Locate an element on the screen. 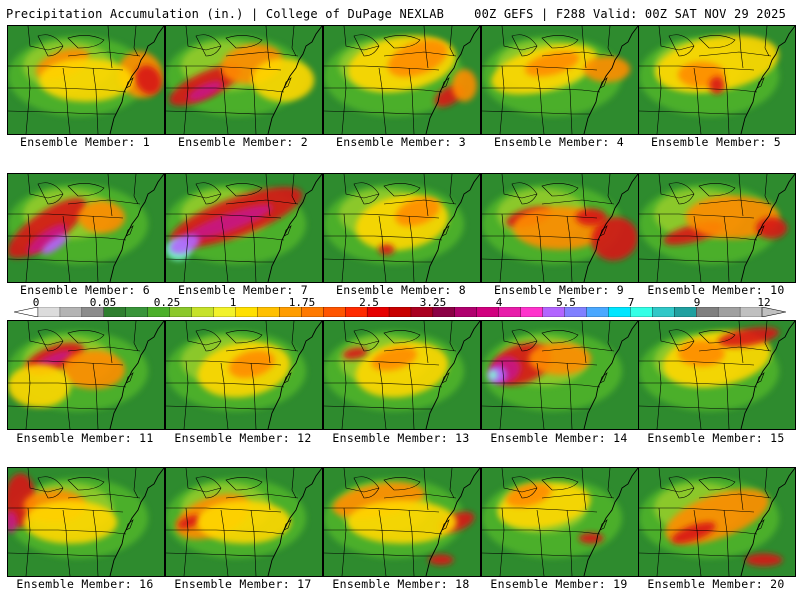 Image resolution: width=800 pixels, height=600 pixels. colorbar-tick-label: 5.5 is located at coordinates (566, 302).